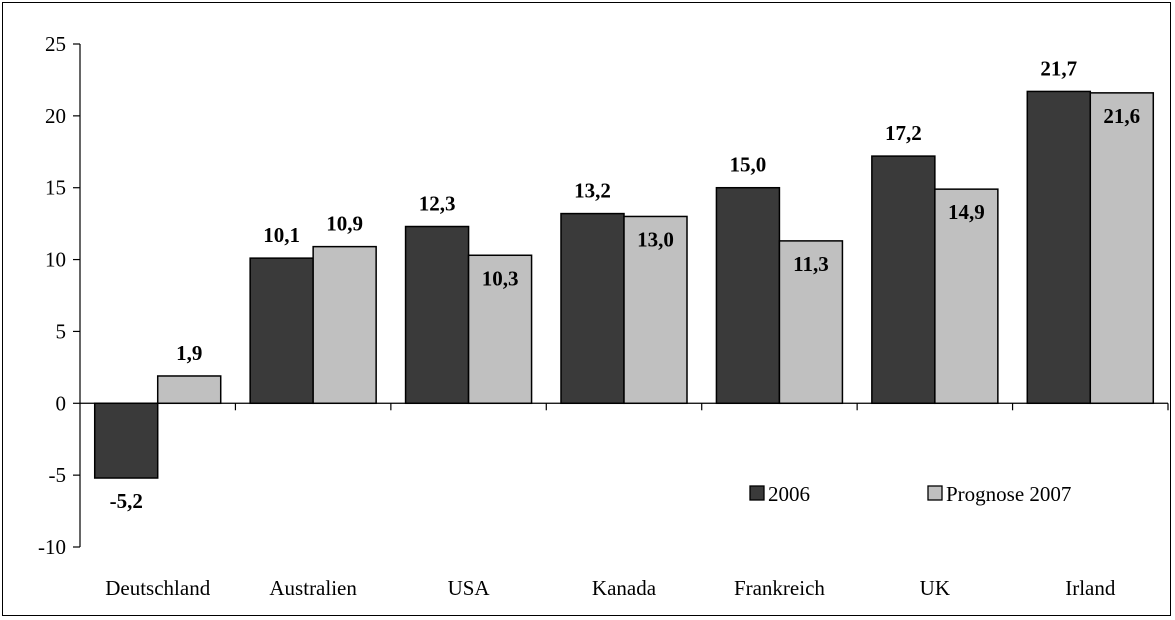  What do you see at coordinates (748, 165) in the screenshot?
I see `data-label-2006: 15,0` at bounding box center [748, 165].